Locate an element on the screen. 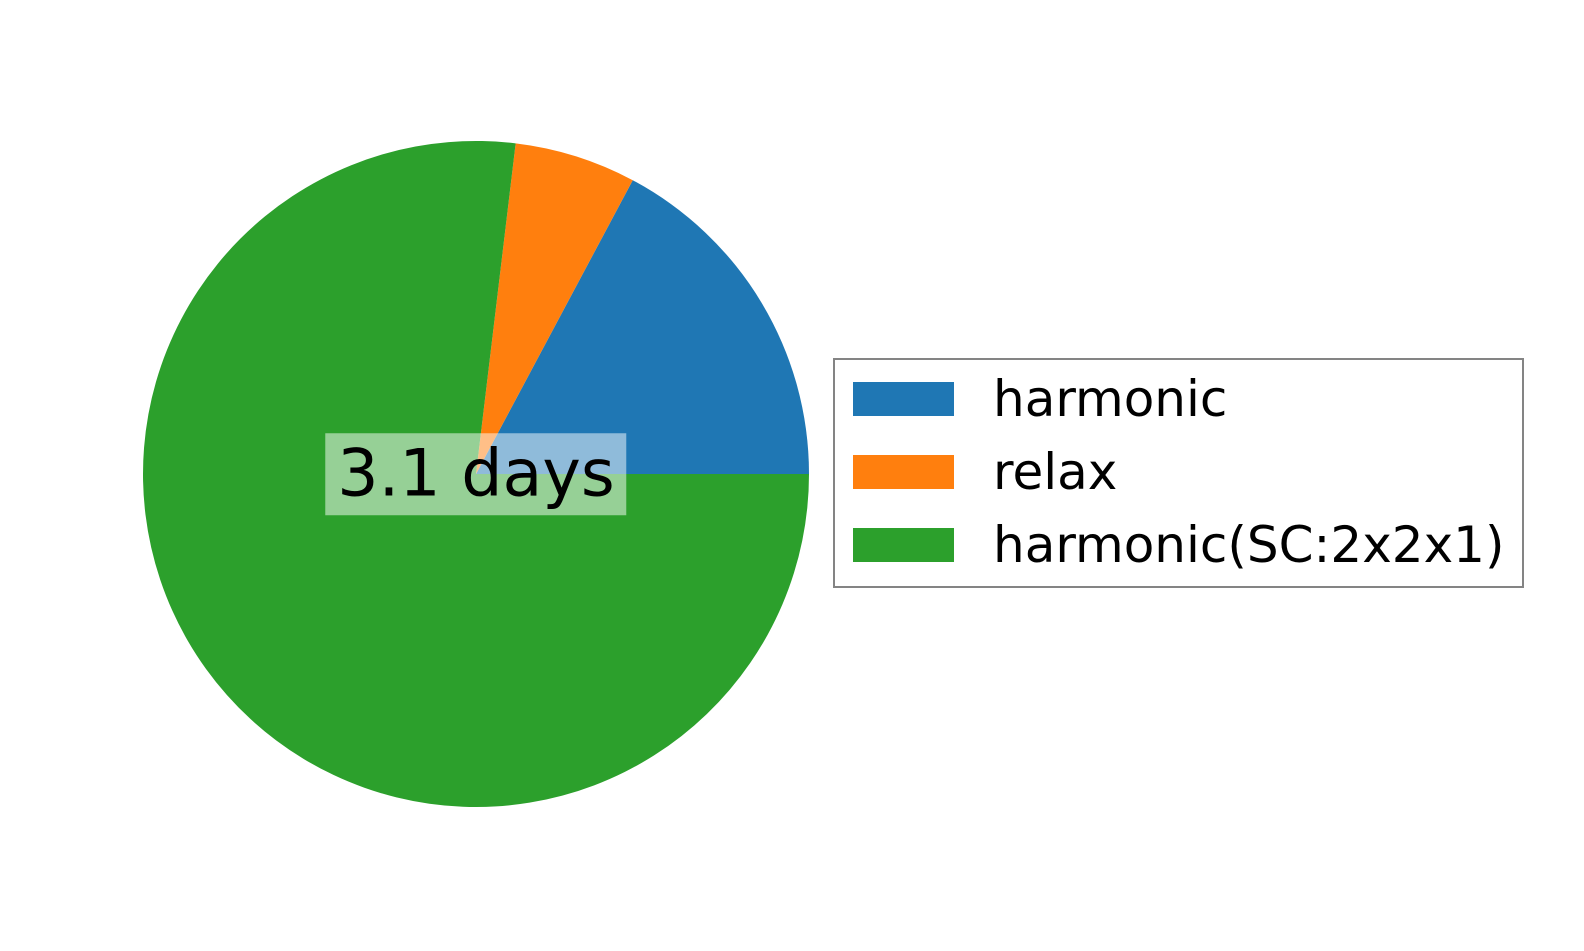  legend-swatch-harmonic is located at coordinates (903, 398).